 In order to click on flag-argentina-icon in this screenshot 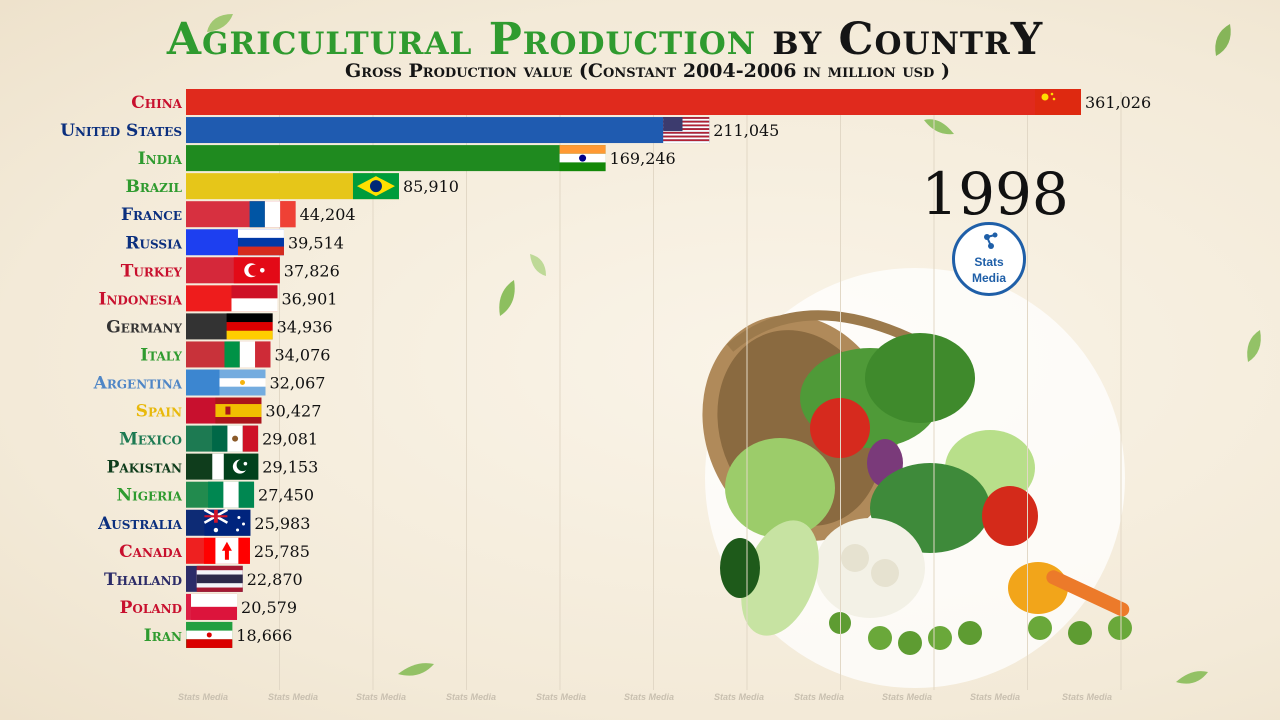, I will do `click(242, 382)`.